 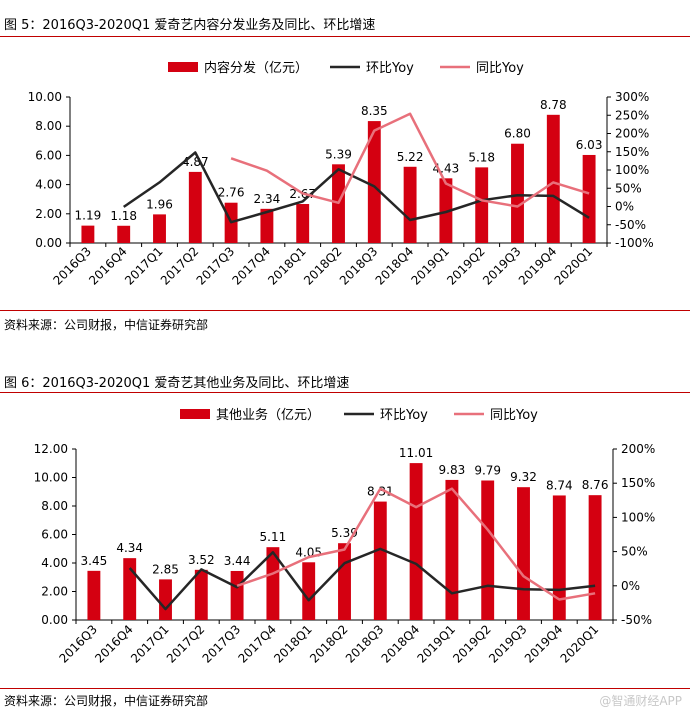 What do you see at coordinates (359, 266) in the screenshot?
I see `x-tick-label: 2018Q3` at bounding box center [359, 266].